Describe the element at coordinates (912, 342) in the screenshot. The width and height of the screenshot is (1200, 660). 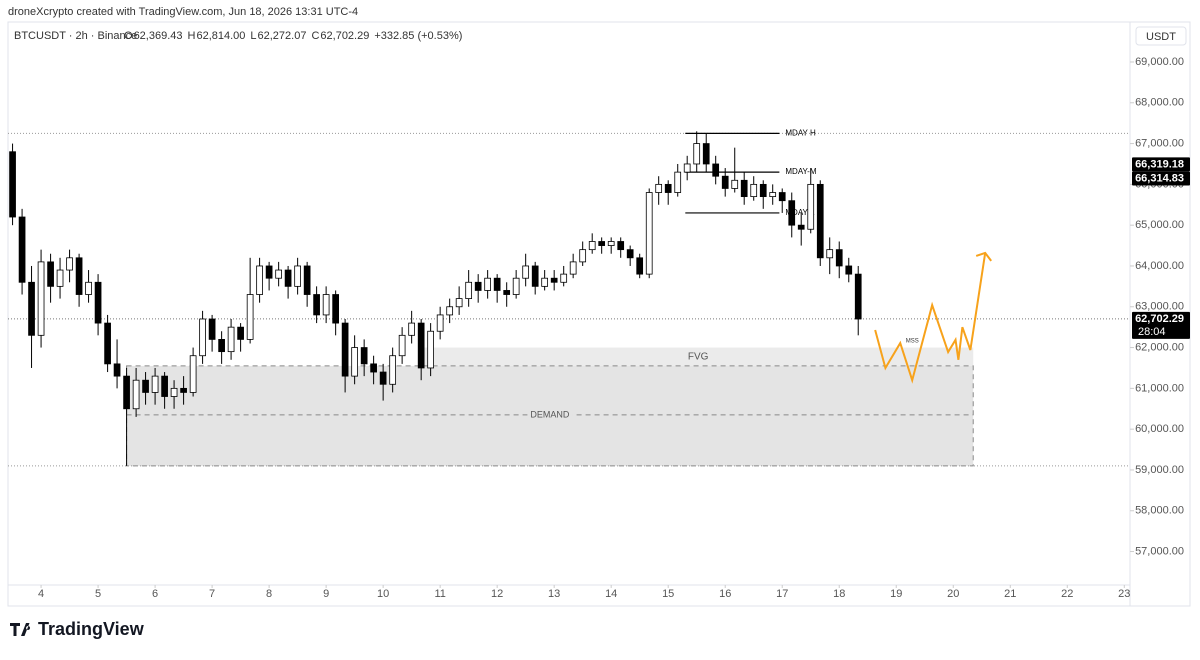
I see `projection-label: MSS` at that location.